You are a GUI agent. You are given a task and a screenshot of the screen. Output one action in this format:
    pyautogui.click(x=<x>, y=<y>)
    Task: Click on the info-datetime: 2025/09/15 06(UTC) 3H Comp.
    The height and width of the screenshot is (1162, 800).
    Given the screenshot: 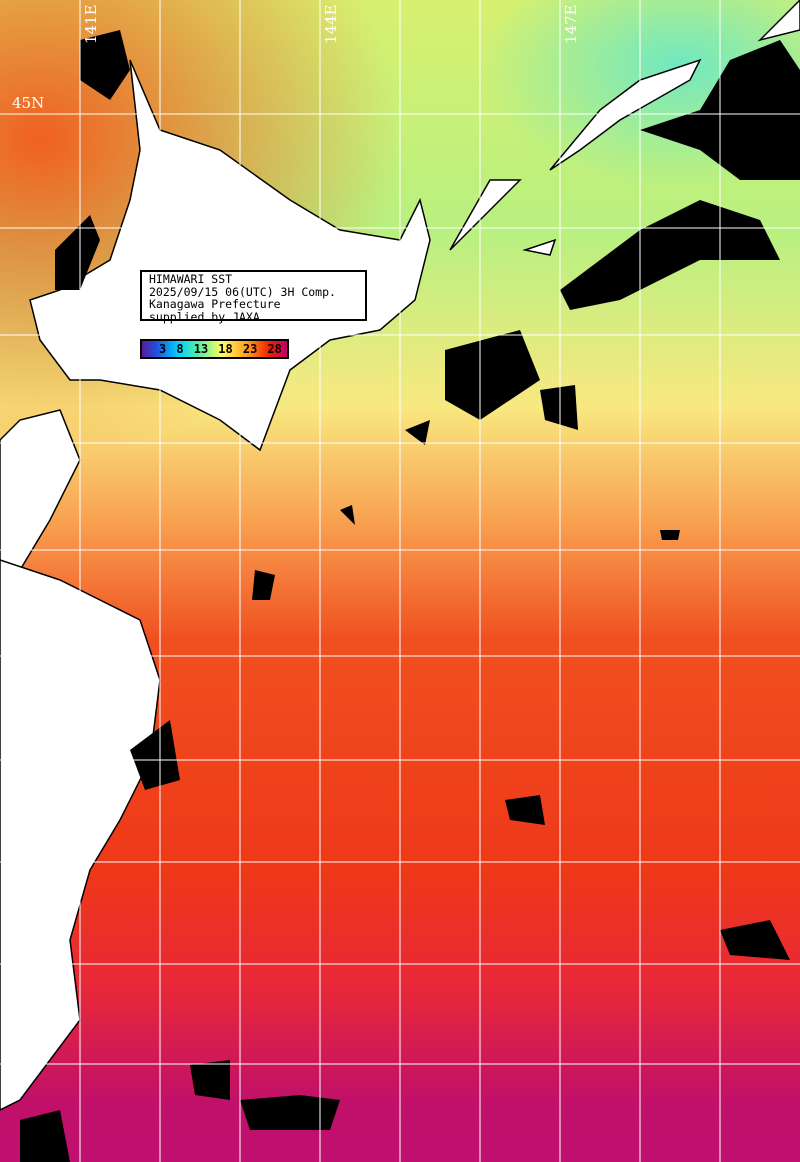 What is the action you would take?
    pyautogui.click(x=242, y=291)
    